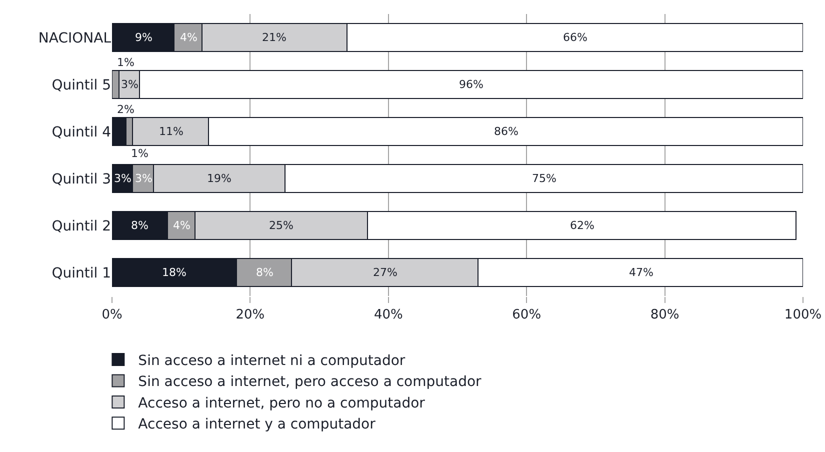 The image size is (825, 452). What do you see at coordinates (81, 273) in the screenshot?
I see `y-tick-label: Quintil 1` at bounding box center [81, 273].